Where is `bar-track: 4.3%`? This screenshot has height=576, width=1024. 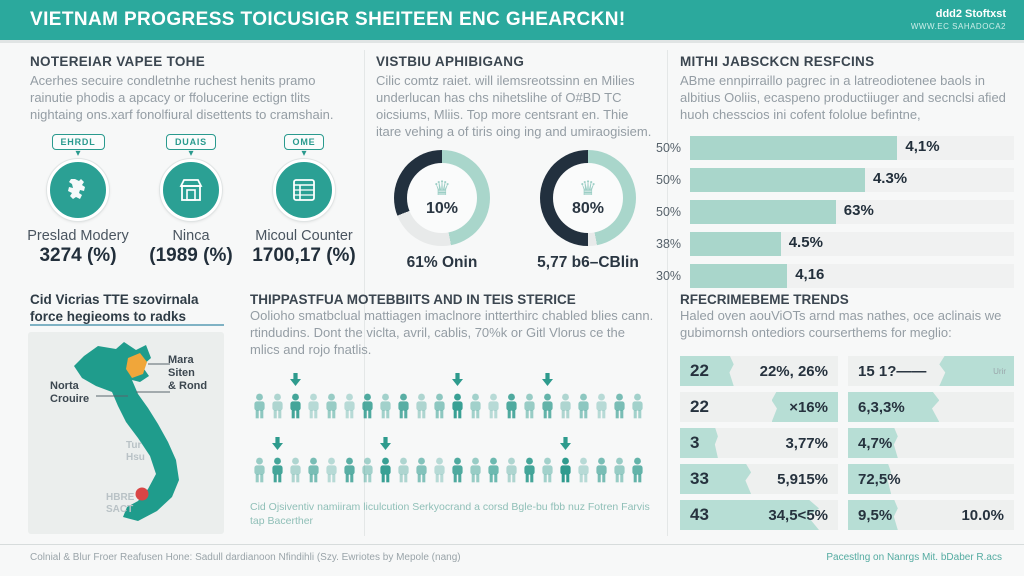
bar-track: 4.3% is located at coordinates (852, 180).